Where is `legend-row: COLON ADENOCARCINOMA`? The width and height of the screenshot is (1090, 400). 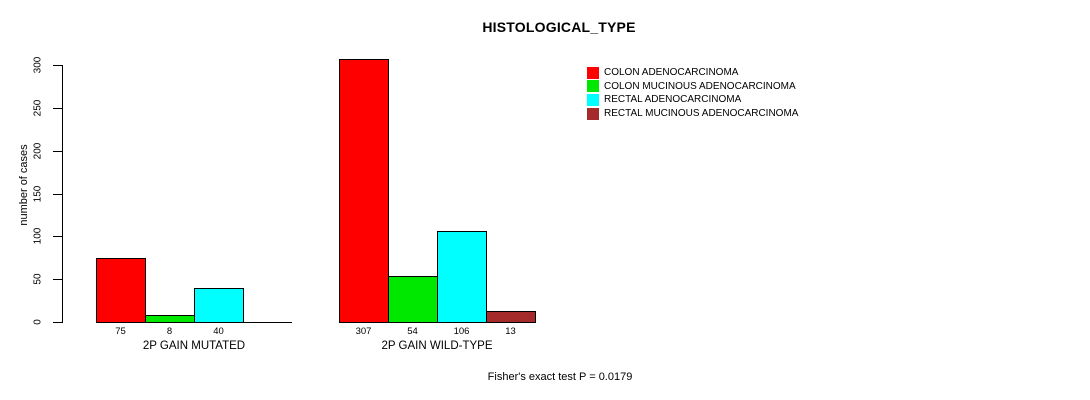 legend-row: COLON ADENOCARCINOMA is located at coordinates (692, 73).